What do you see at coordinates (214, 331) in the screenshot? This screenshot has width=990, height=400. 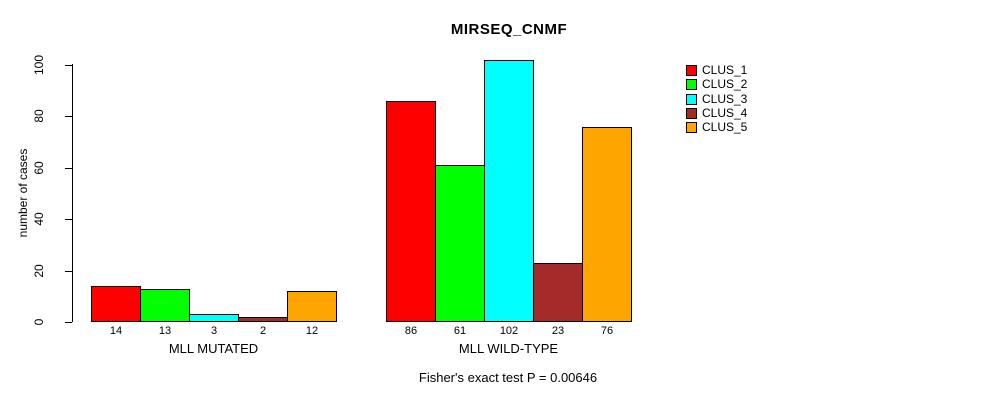 I see `bar-value-label: 3` at bounding box center [214, 331].